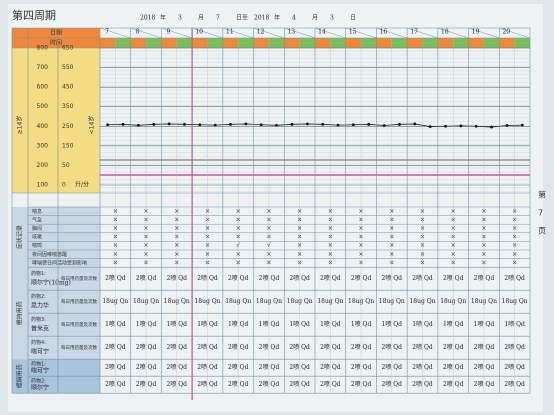  Describe the element at coordinates (38, 342) in the screenshot. I see `drug-index: 药物4:` at that location.